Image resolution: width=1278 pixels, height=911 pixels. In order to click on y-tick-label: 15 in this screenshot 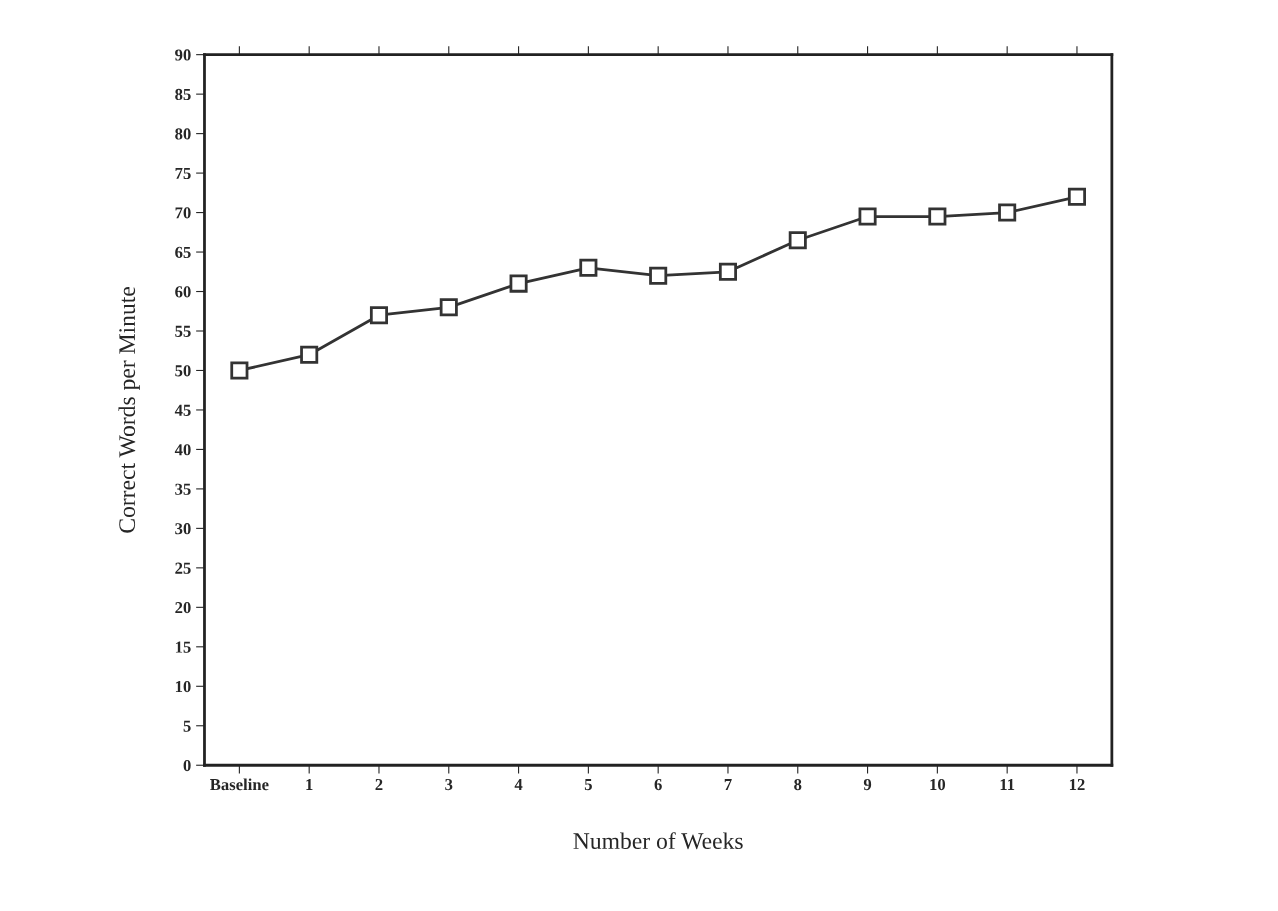, I will do `click(183, 647)`.